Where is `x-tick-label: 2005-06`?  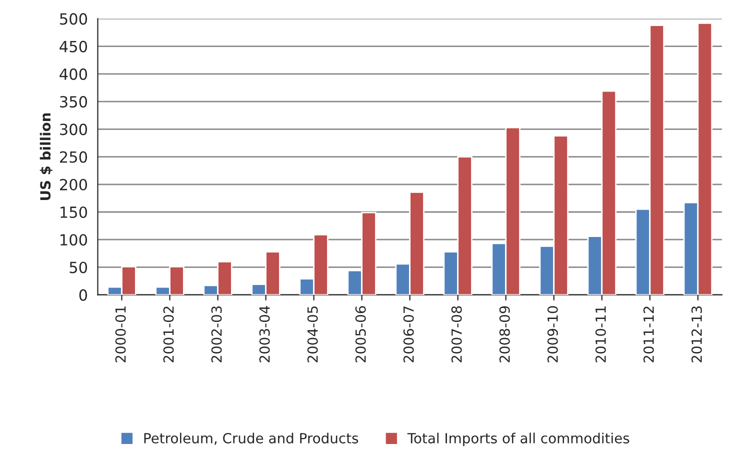
x-tick-label: 2005-06 is located at coordinates (360, 334).